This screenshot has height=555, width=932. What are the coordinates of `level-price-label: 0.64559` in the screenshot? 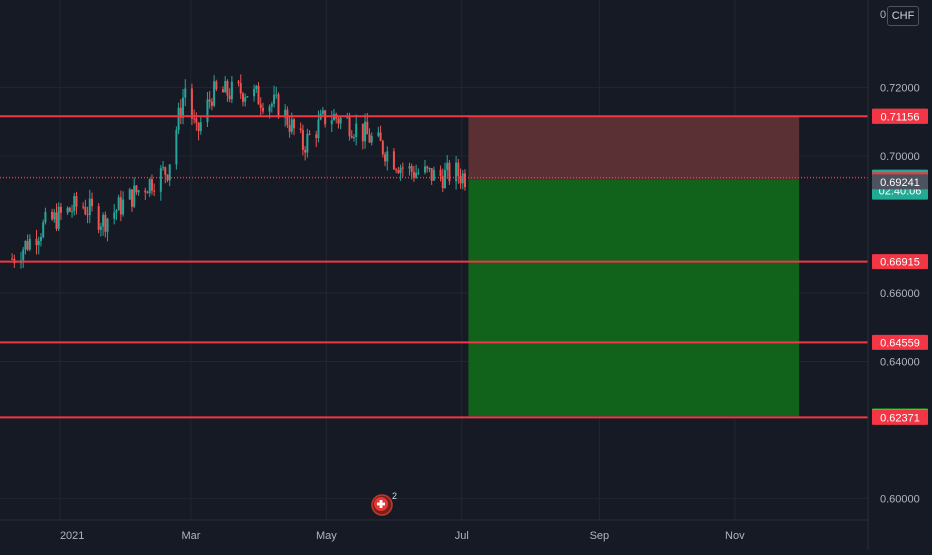 It's located at (900, 343).